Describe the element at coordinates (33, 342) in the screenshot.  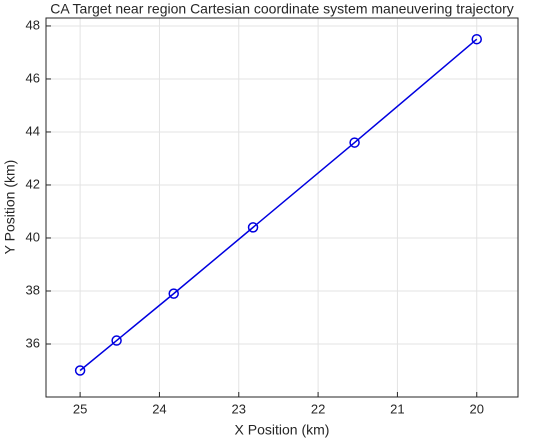
I see `y-tick-label: 36` at that location.